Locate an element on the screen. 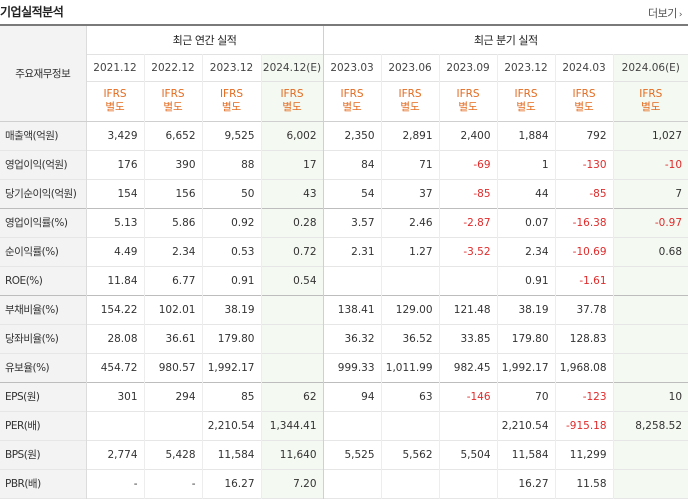 The height and width of the screenshot is (500, 688). table-row: EPS(원) 301 294 85 62 94 63 -146 70 -123 10 is located at coordinates (344, 396).